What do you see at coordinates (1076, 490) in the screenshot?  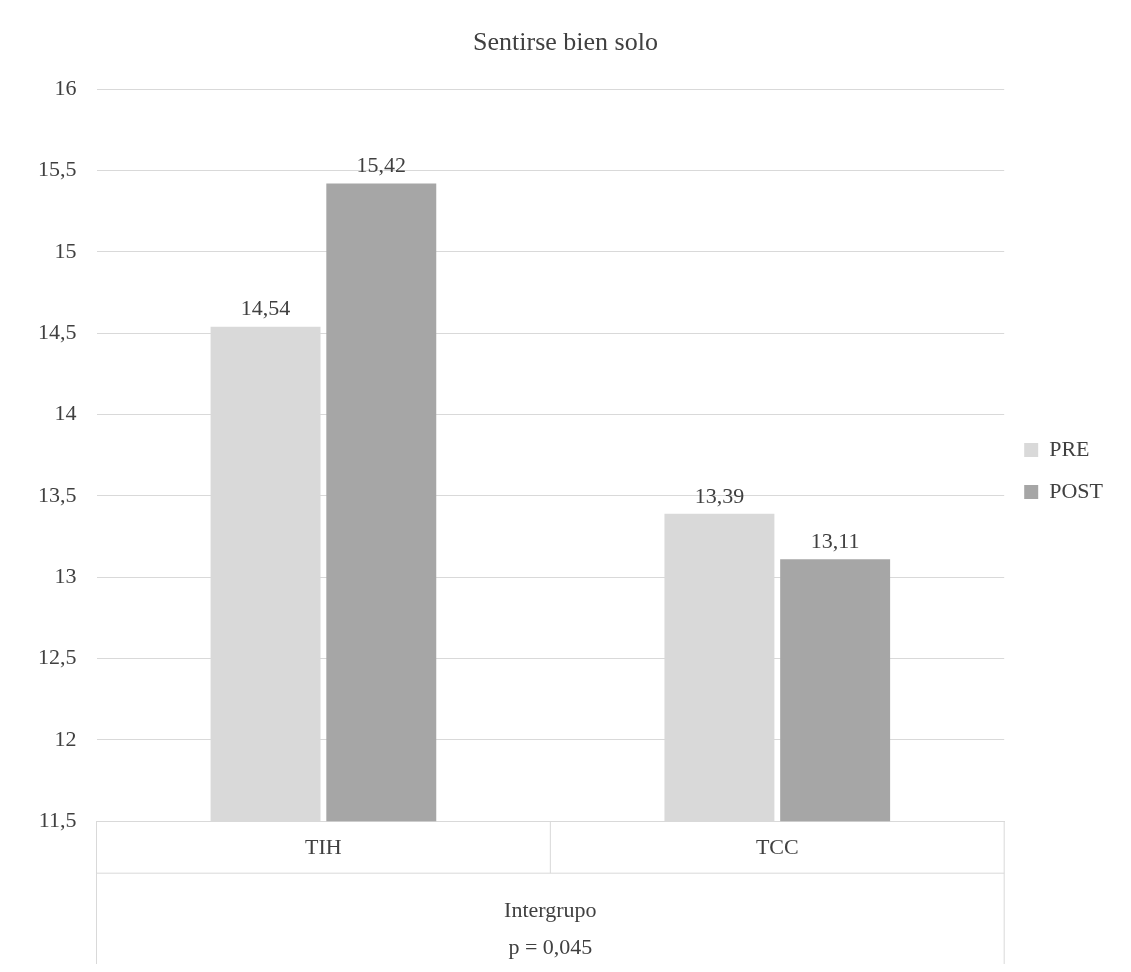 I see `legend-label: POST` at bounding box center [1076, 490].